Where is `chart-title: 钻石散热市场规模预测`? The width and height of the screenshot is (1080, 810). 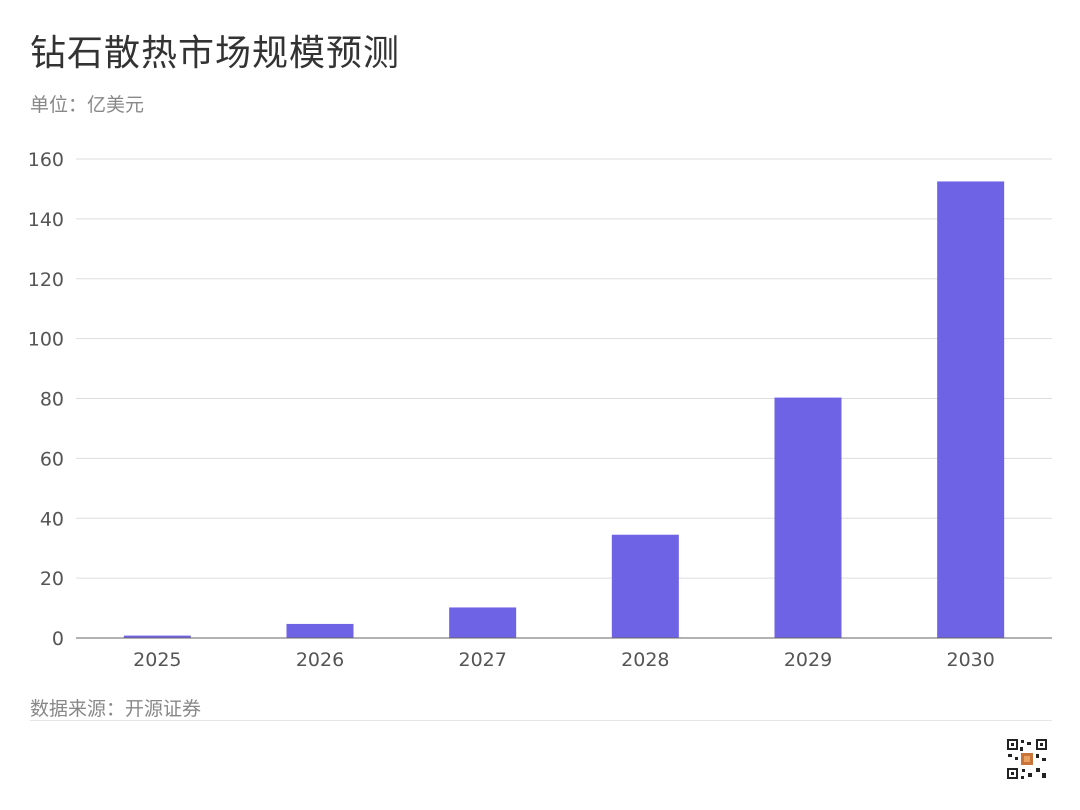
chart-title: 钻石散热市场规模预测 is located at coordinates (215, 53).